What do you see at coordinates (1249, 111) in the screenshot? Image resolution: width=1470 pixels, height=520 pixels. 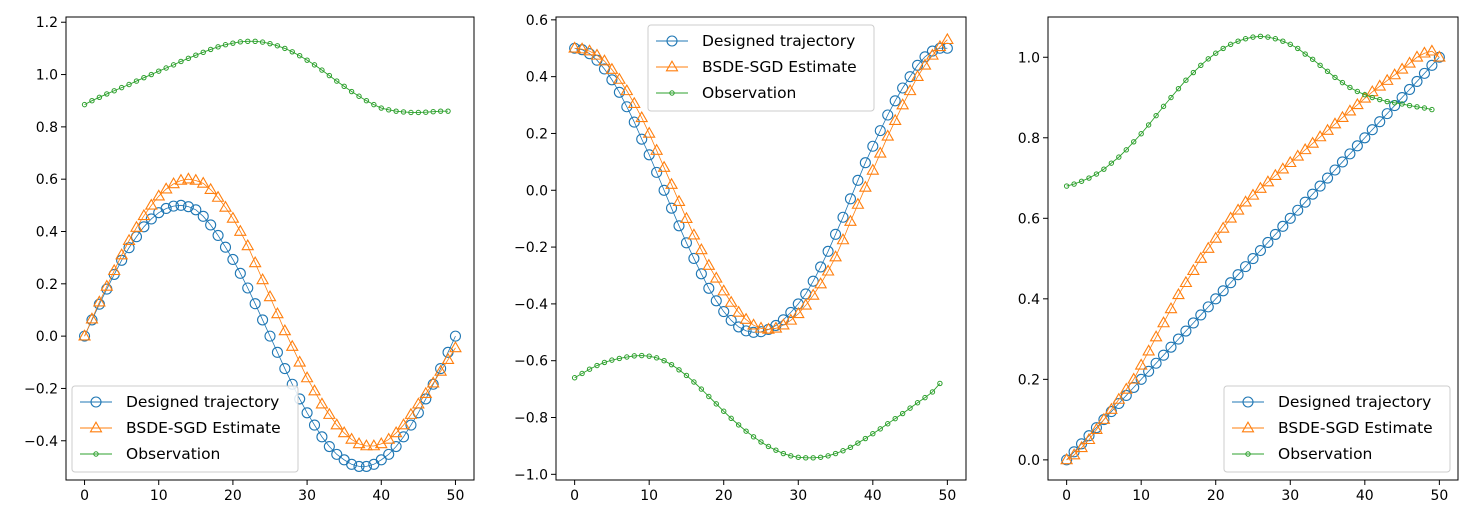 I see `series-observation` at bounding box center [1249, 111].